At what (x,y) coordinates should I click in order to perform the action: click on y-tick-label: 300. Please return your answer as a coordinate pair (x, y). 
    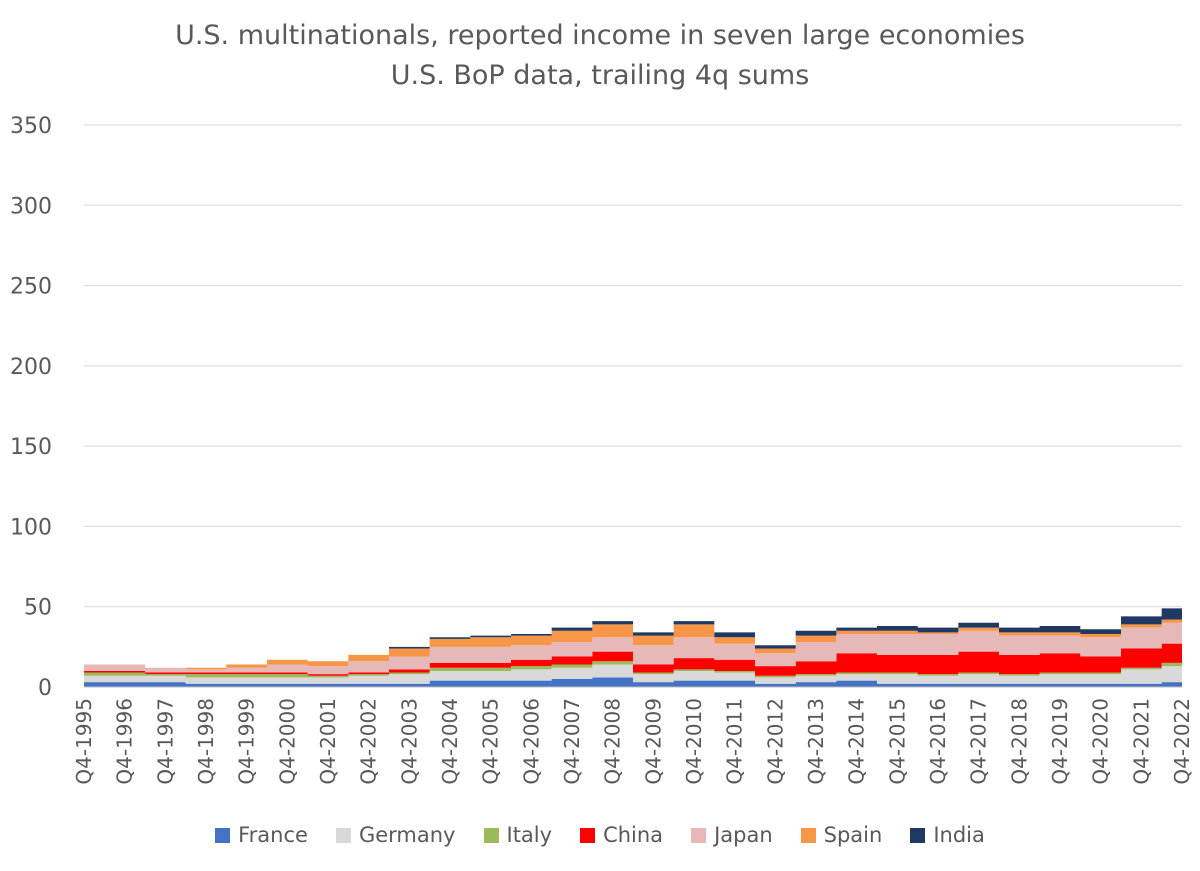
    Looking at the image, I should click on (31, 206).